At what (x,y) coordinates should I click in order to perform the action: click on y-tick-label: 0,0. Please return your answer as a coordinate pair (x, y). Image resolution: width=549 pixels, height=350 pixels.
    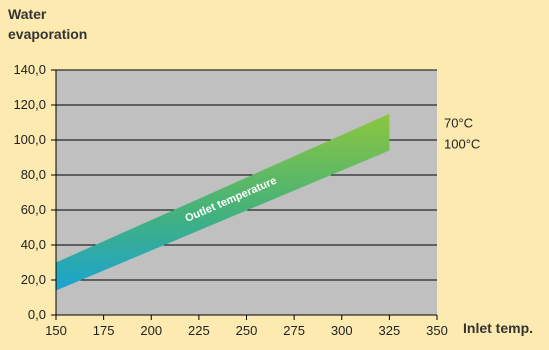
    Looking at the image, I should click on (37, 314).